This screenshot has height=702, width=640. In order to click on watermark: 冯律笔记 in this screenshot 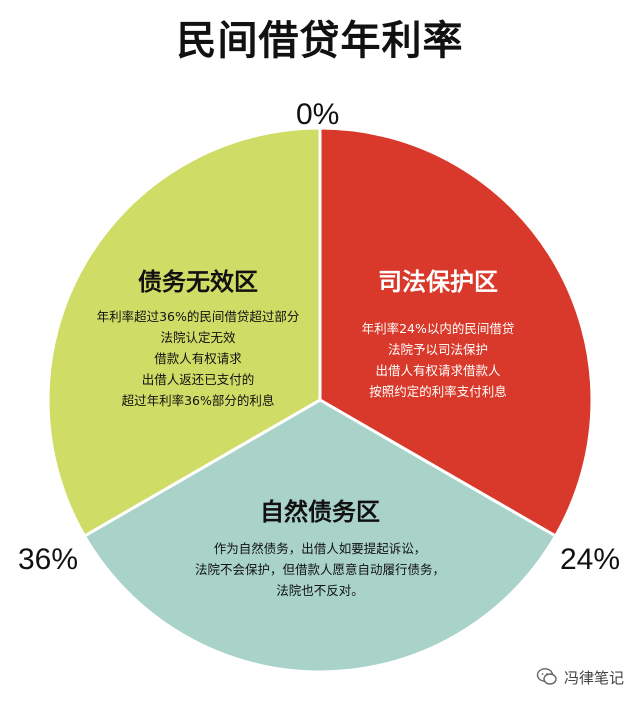, I will do `click(580, 677)`.